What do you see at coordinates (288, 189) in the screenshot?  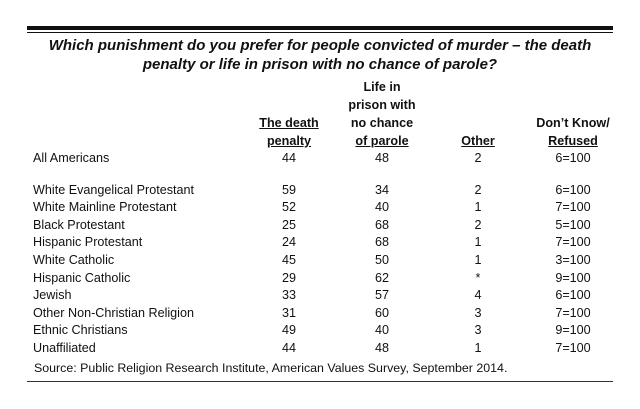 I see `death-penalty-value: 59` at bounding box center [288, 189].